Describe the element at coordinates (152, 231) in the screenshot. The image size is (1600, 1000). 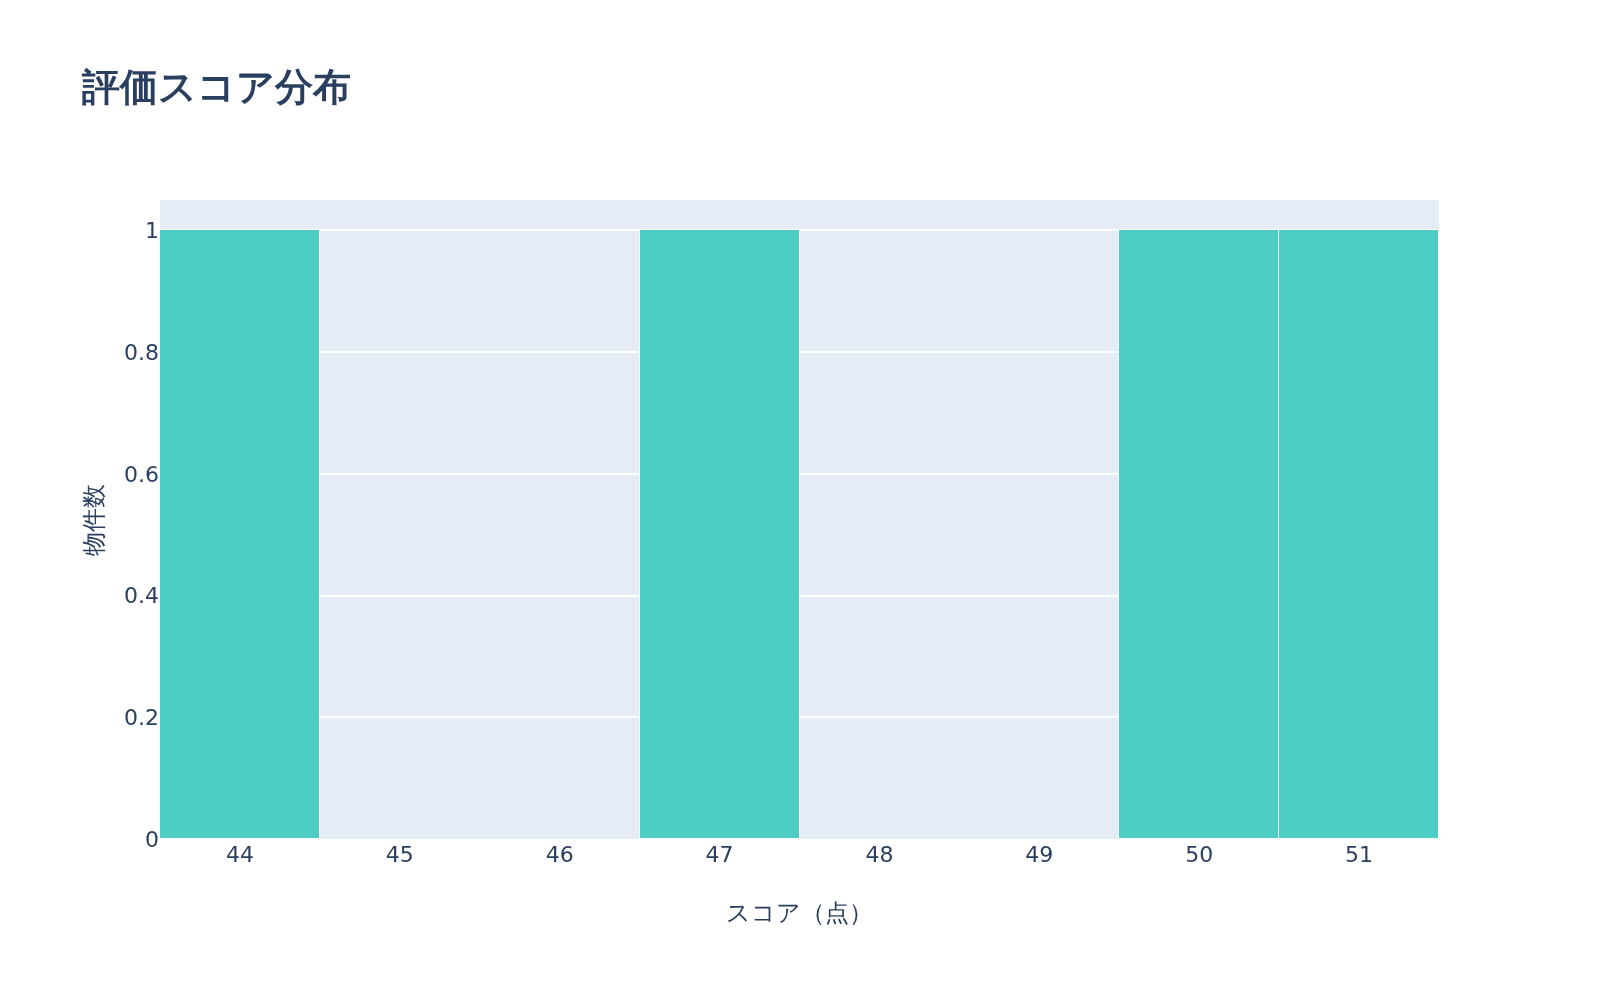
I see `y-tick-label: 1` at that location.